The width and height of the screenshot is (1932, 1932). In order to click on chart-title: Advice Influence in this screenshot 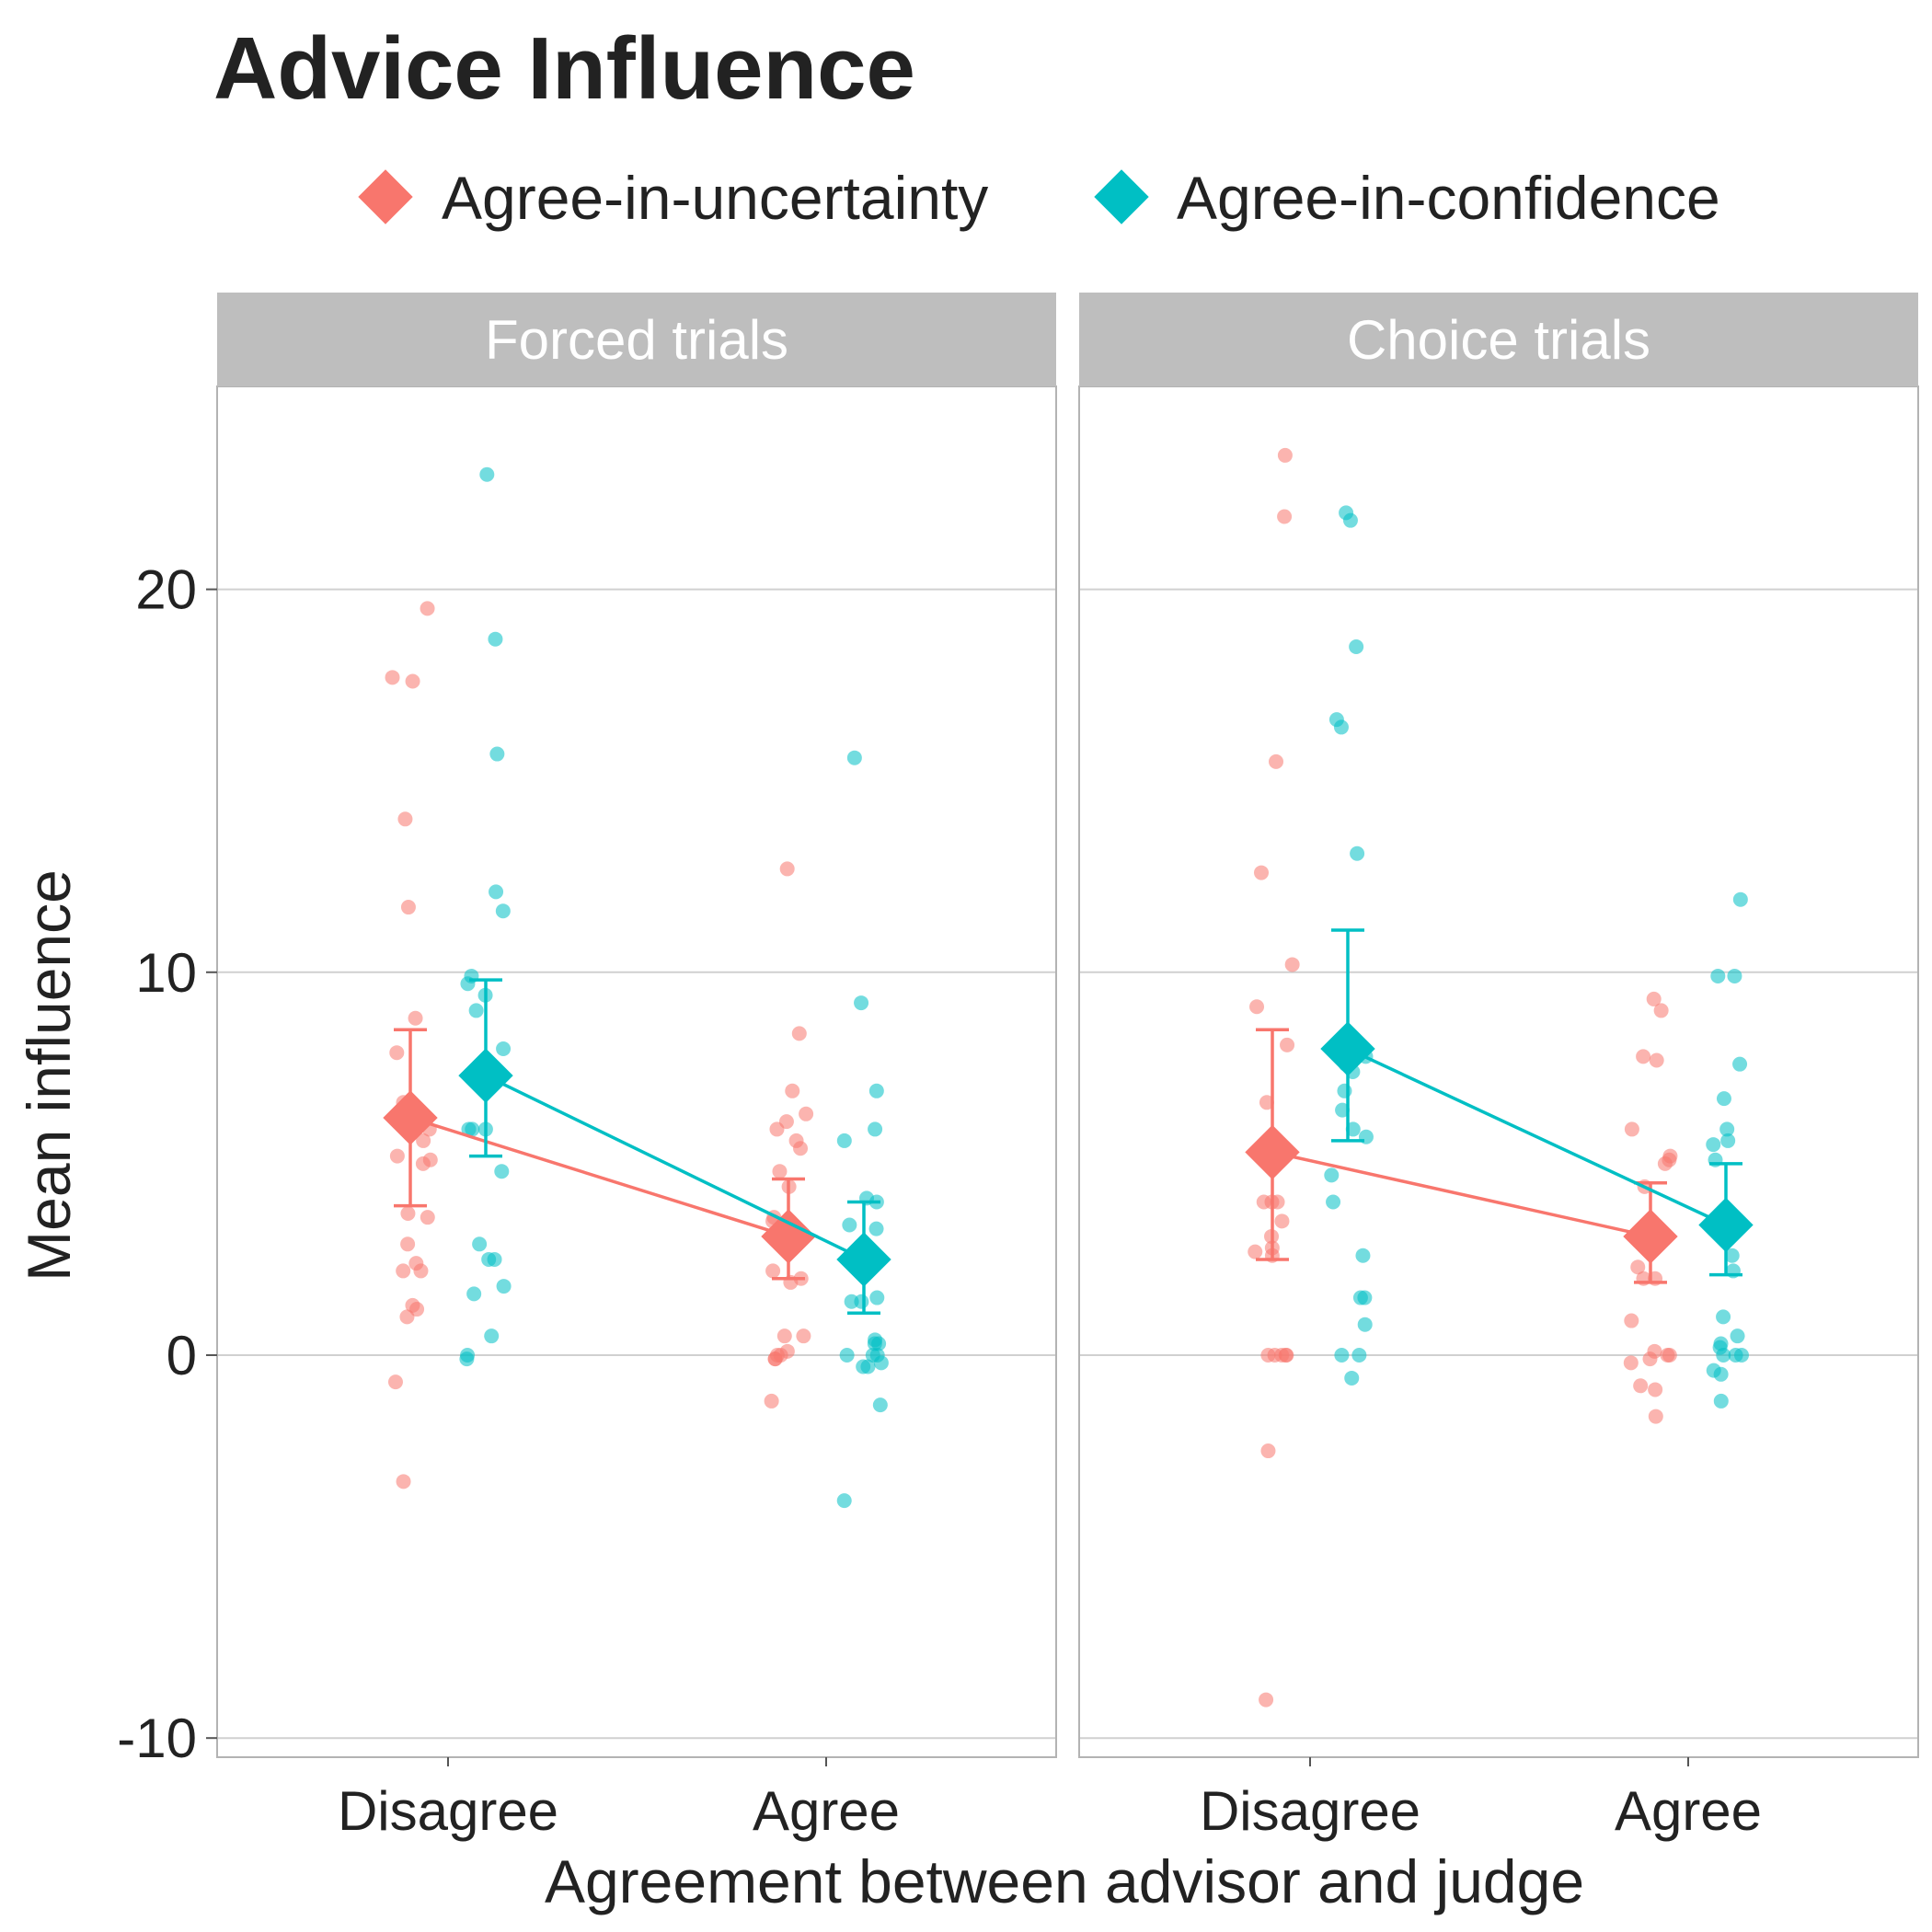, I will do `click(564, 68)`.